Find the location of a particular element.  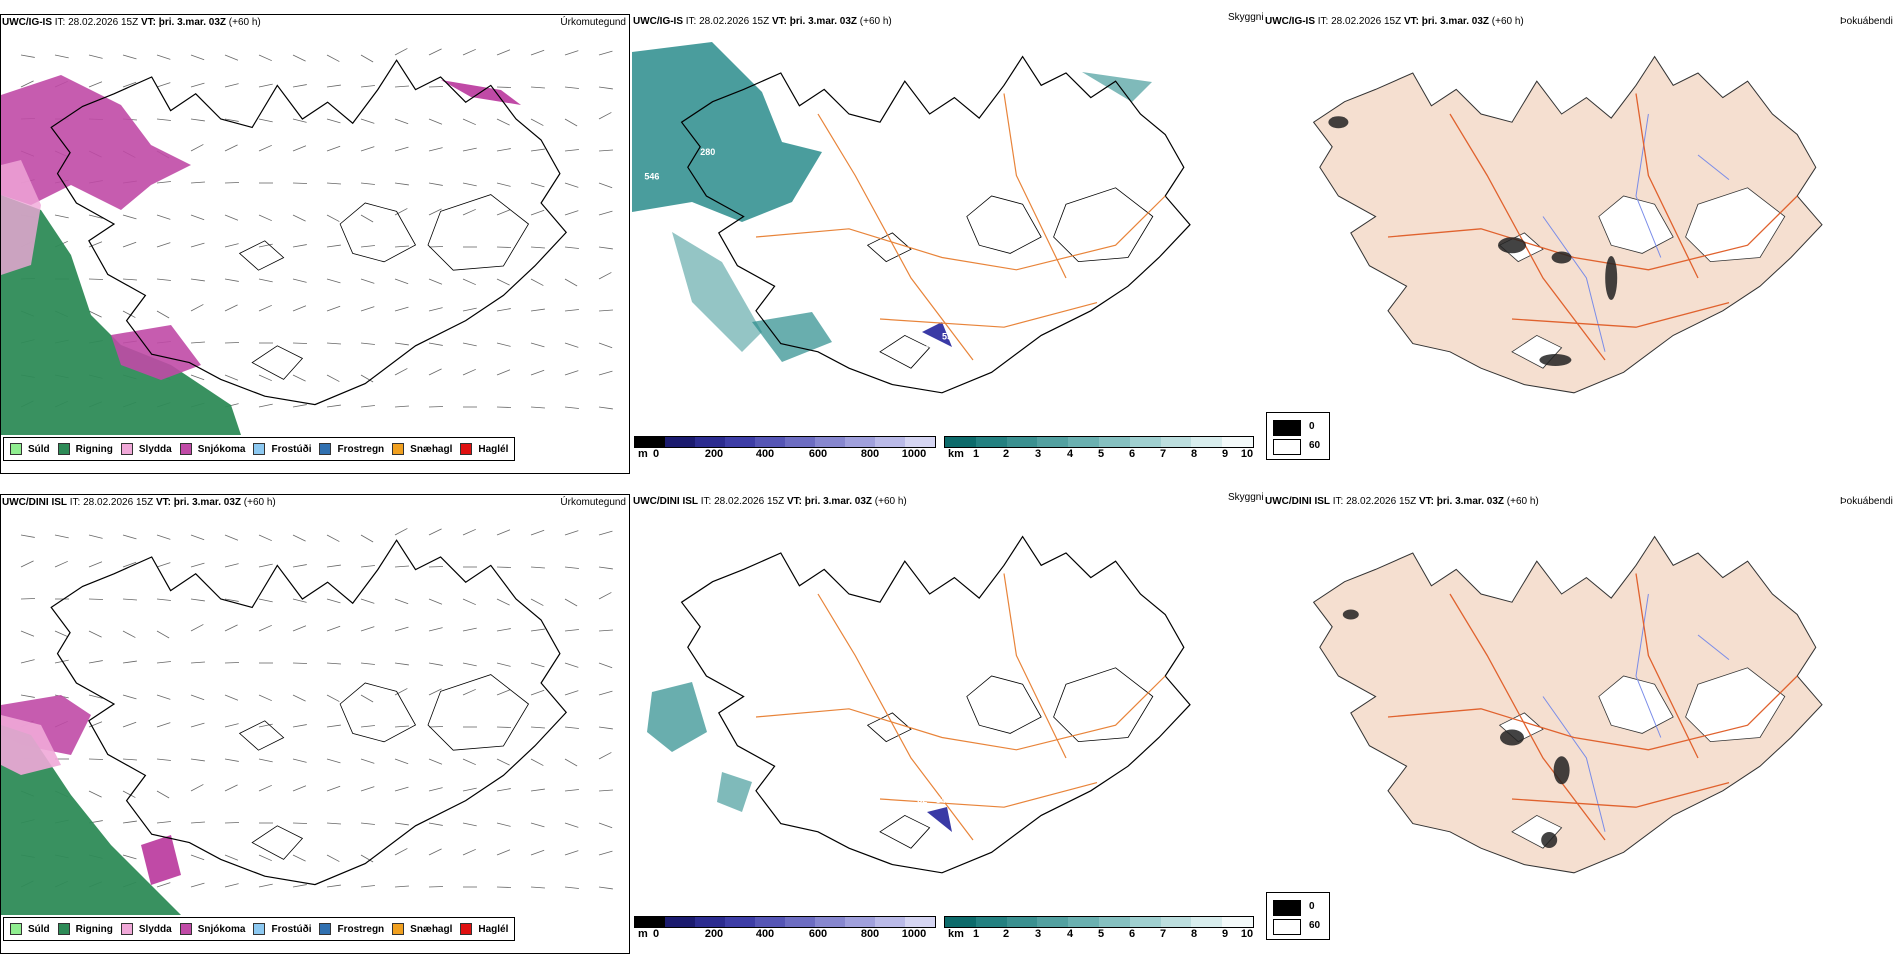

fog-map is located at coordinates (1574, 237).